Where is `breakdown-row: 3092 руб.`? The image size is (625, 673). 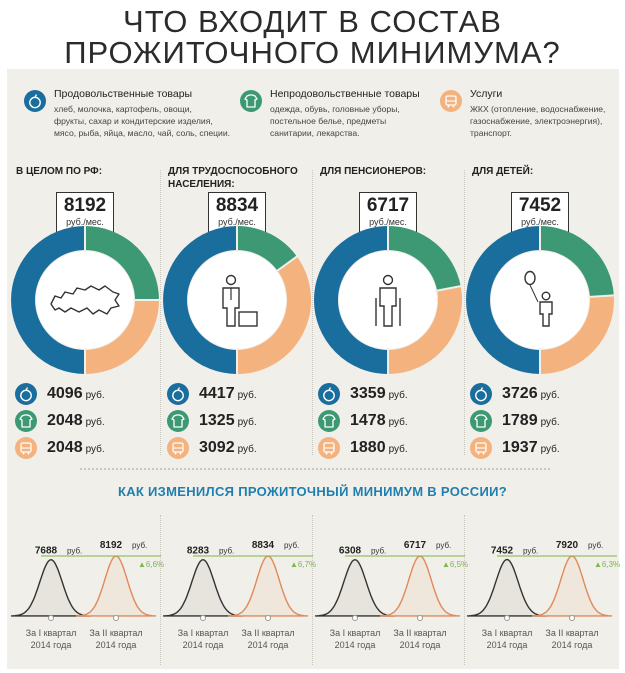 breakdown-row: 3092 руб. is located at coordinates (242, 449).